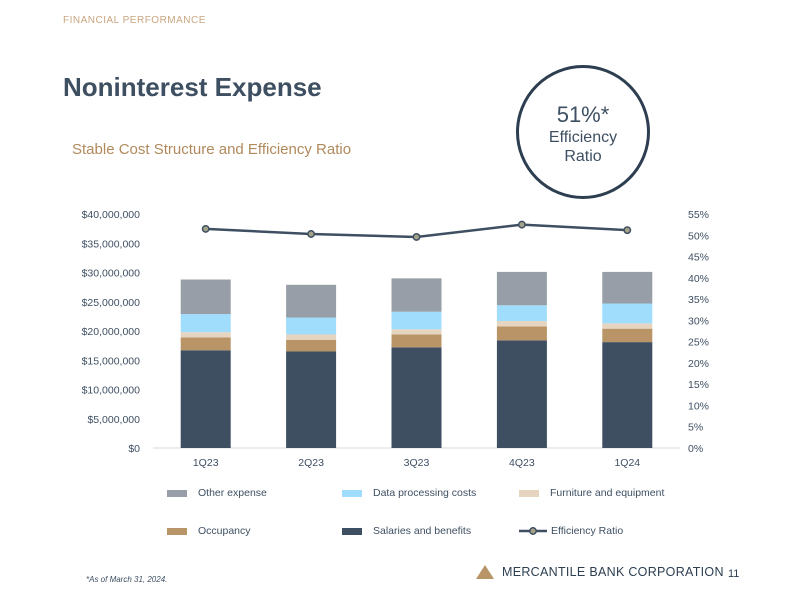  Describe the element at coordinates (134, 449) in the screenshot. I see `y-left-tick-label: $0` at that location.